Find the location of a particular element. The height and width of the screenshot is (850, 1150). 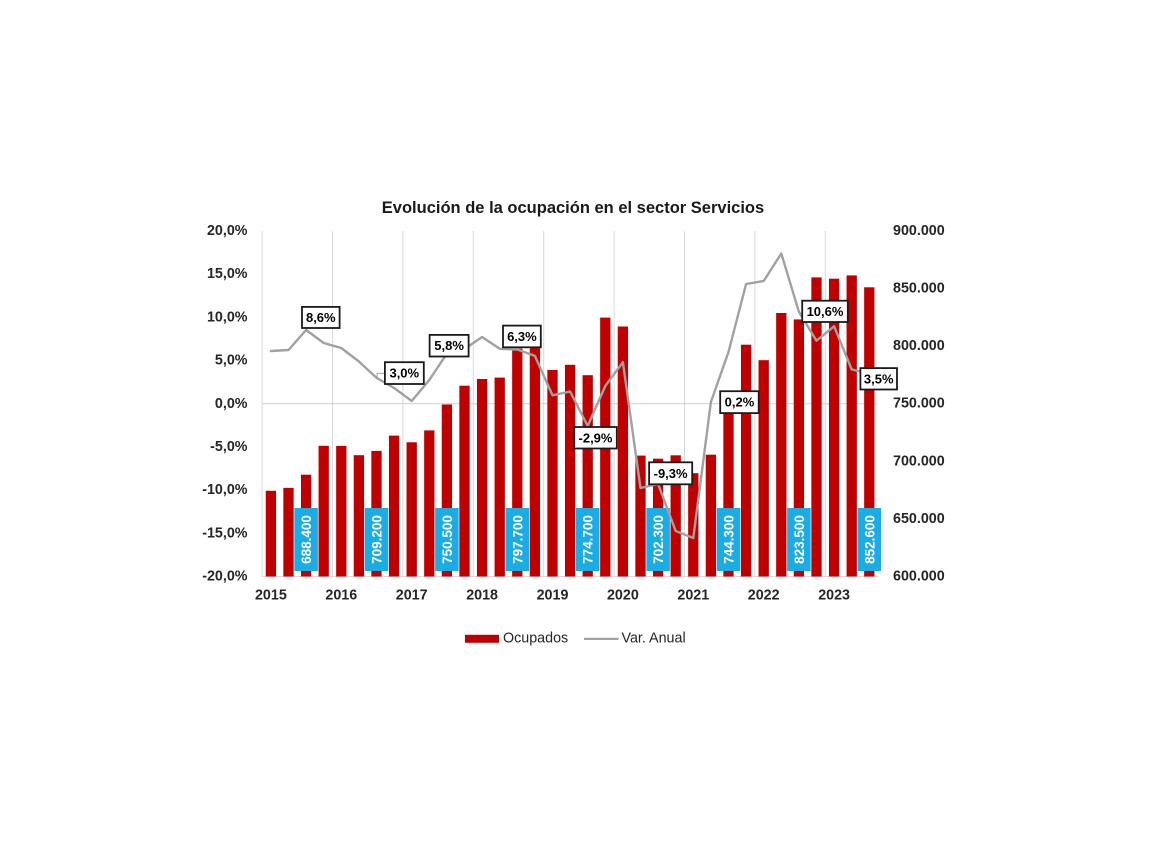

svg-text: 800.000 is located at coordinates (919, 346).